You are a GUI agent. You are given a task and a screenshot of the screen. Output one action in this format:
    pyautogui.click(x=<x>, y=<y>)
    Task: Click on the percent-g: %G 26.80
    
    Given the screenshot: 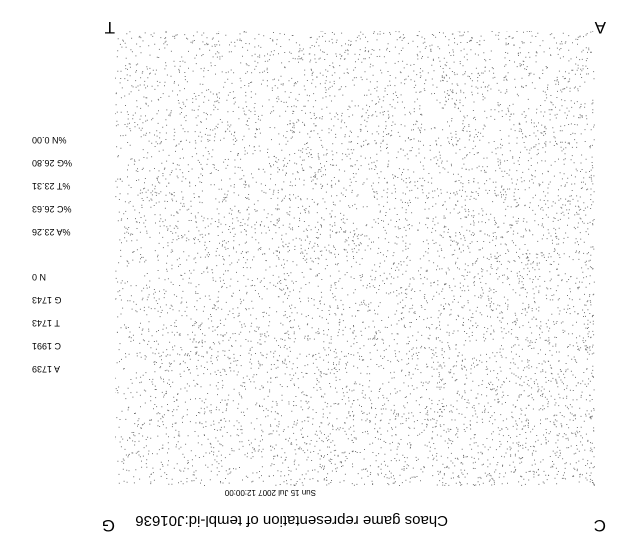 What is the action you would take?
    pyautogui.click(x=52, y=163)
    